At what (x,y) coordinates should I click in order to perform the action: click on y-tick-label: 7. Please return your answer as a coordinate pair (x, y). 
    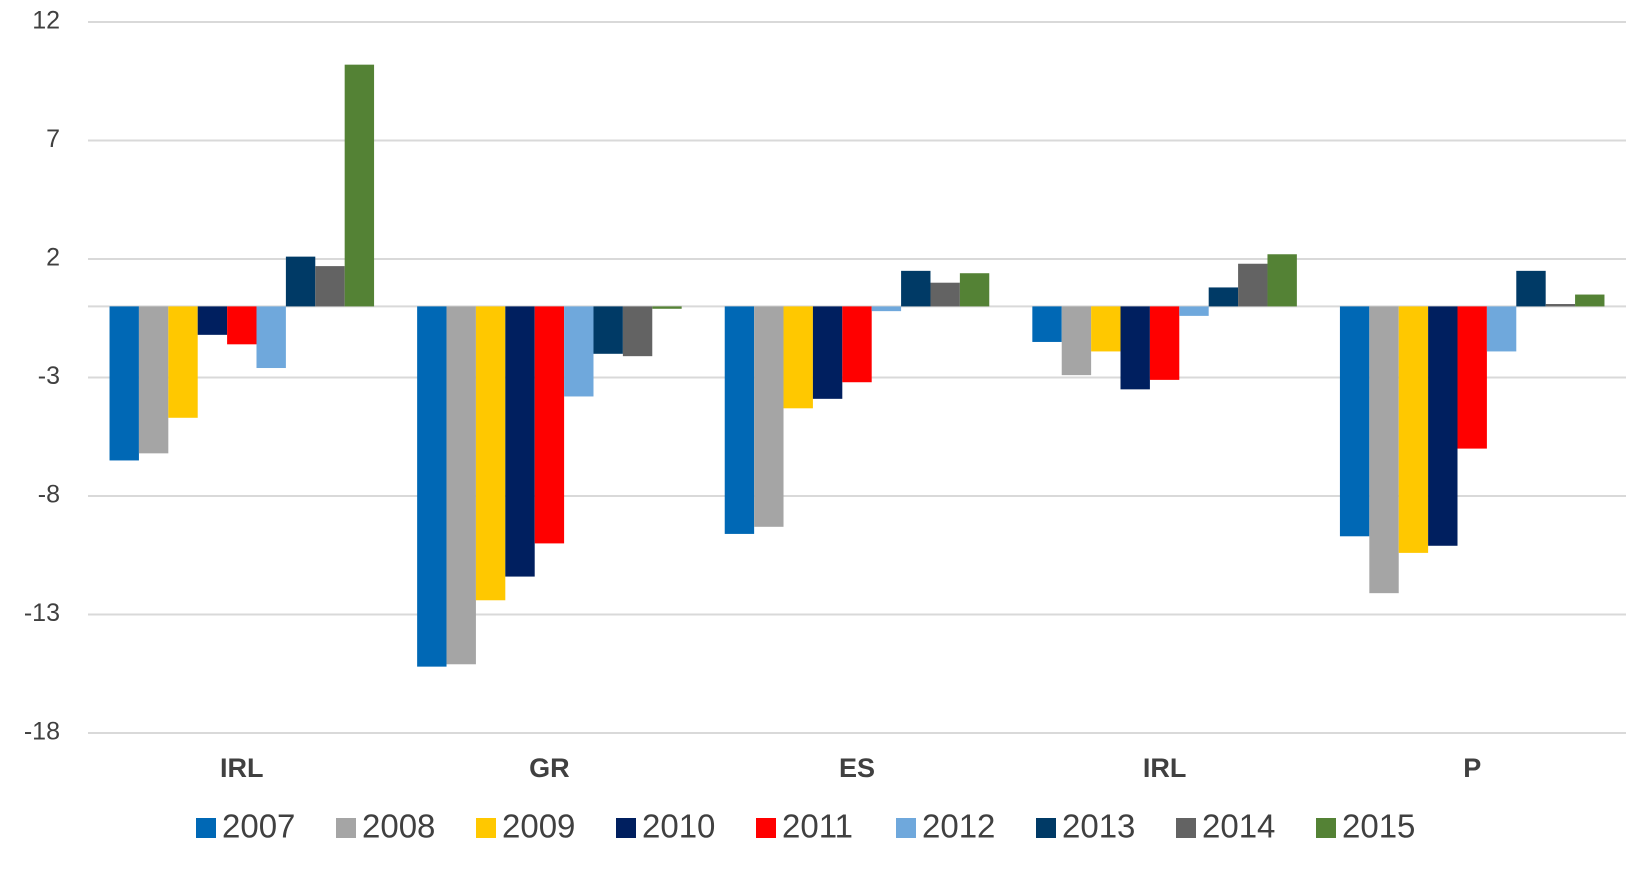
    Looking at the image, I should click on (53, 139).